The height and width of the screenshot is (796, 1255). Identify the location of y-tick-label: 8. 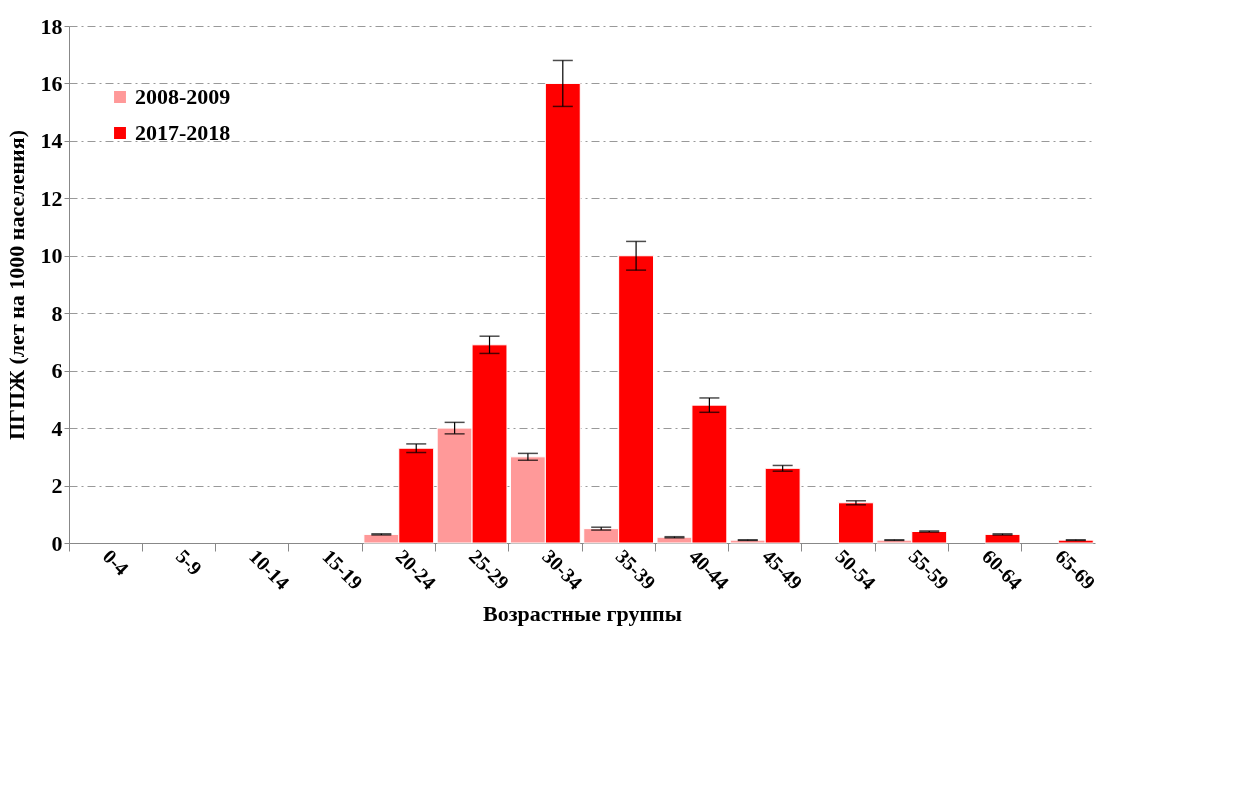
(57, 313).